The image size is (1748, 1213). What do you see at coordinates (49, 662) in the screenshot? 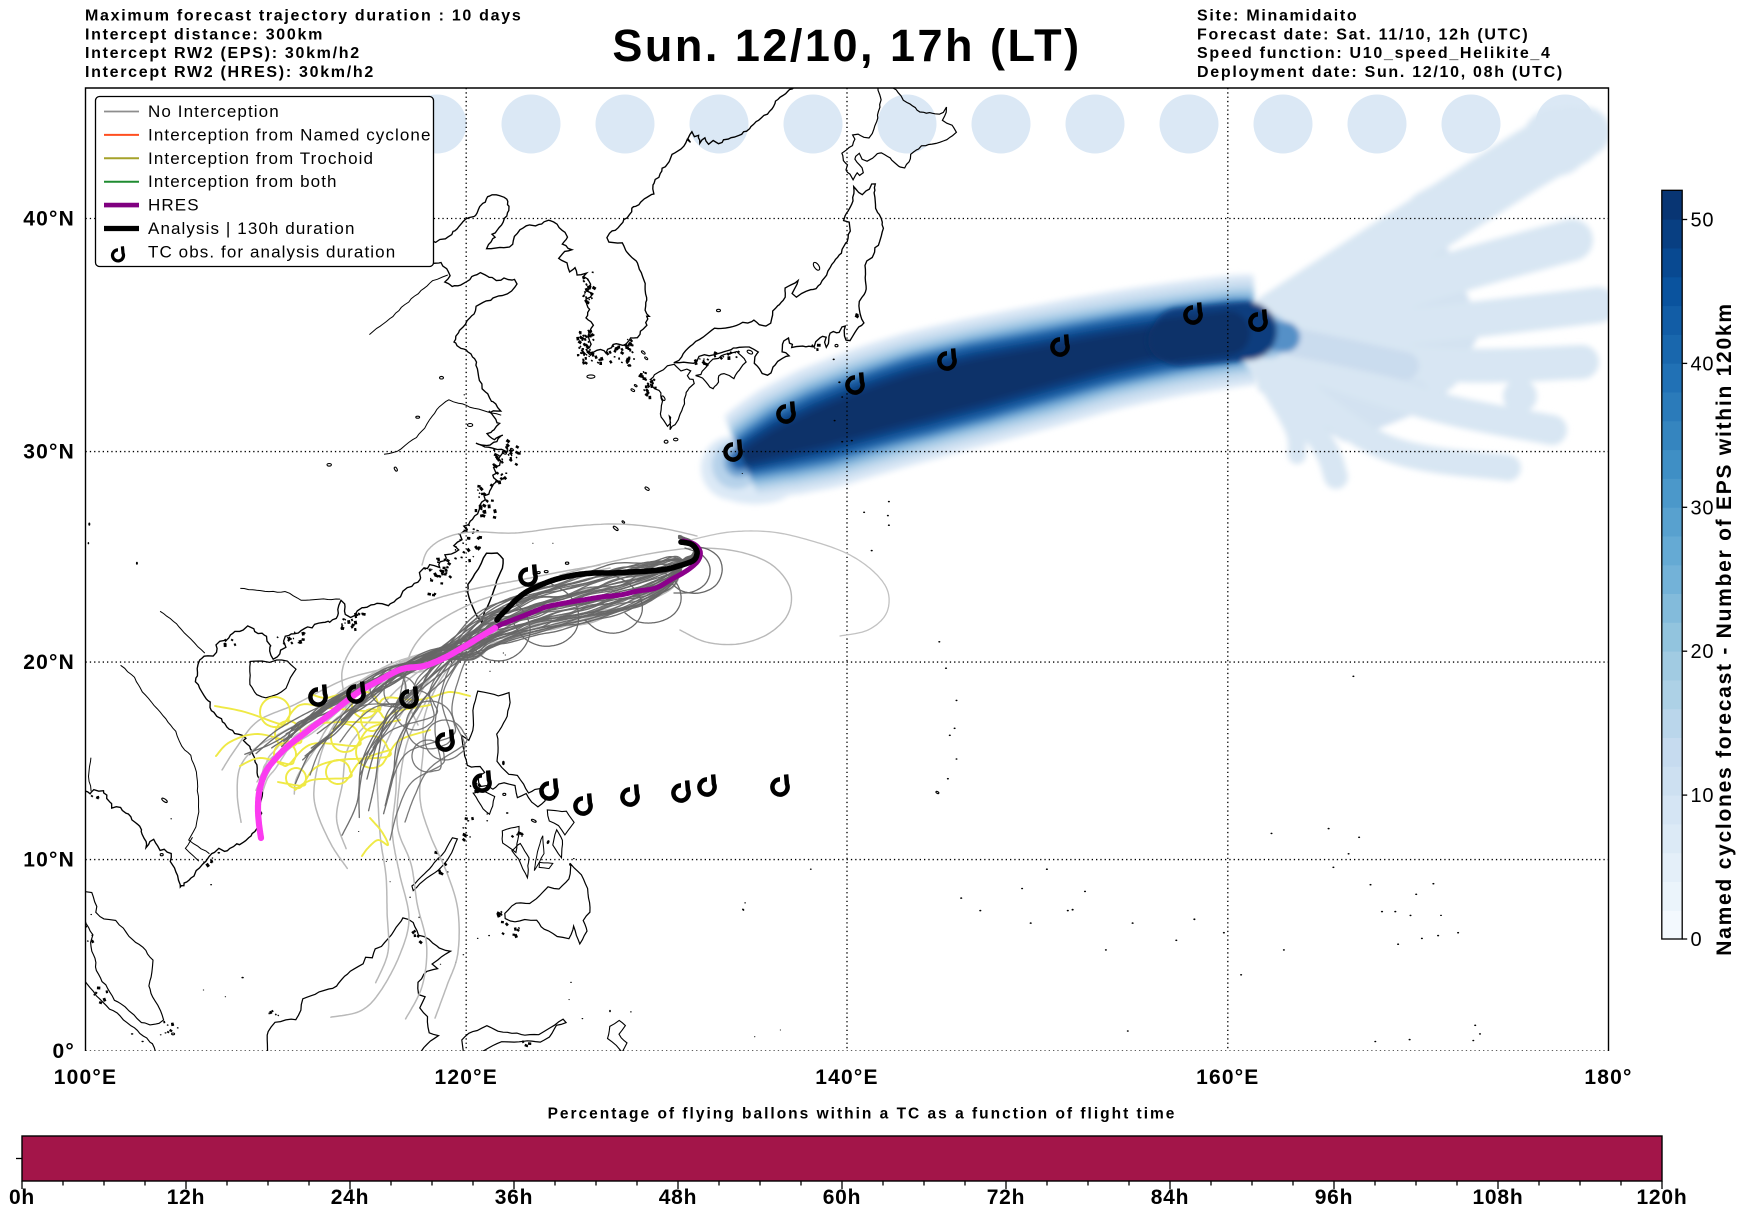
I see `svg-text: 20°N` at bounding box center [49, 662].